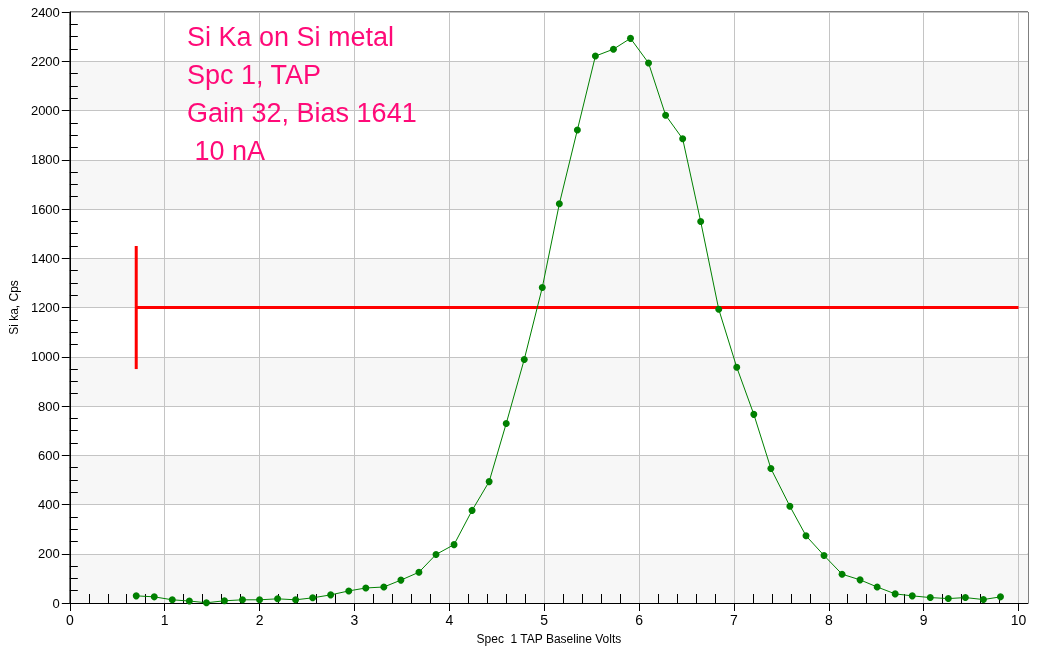 The height and width of the screenshot is (650, 1058). I want to click on x-tick-label: 8, so click(828, 620).